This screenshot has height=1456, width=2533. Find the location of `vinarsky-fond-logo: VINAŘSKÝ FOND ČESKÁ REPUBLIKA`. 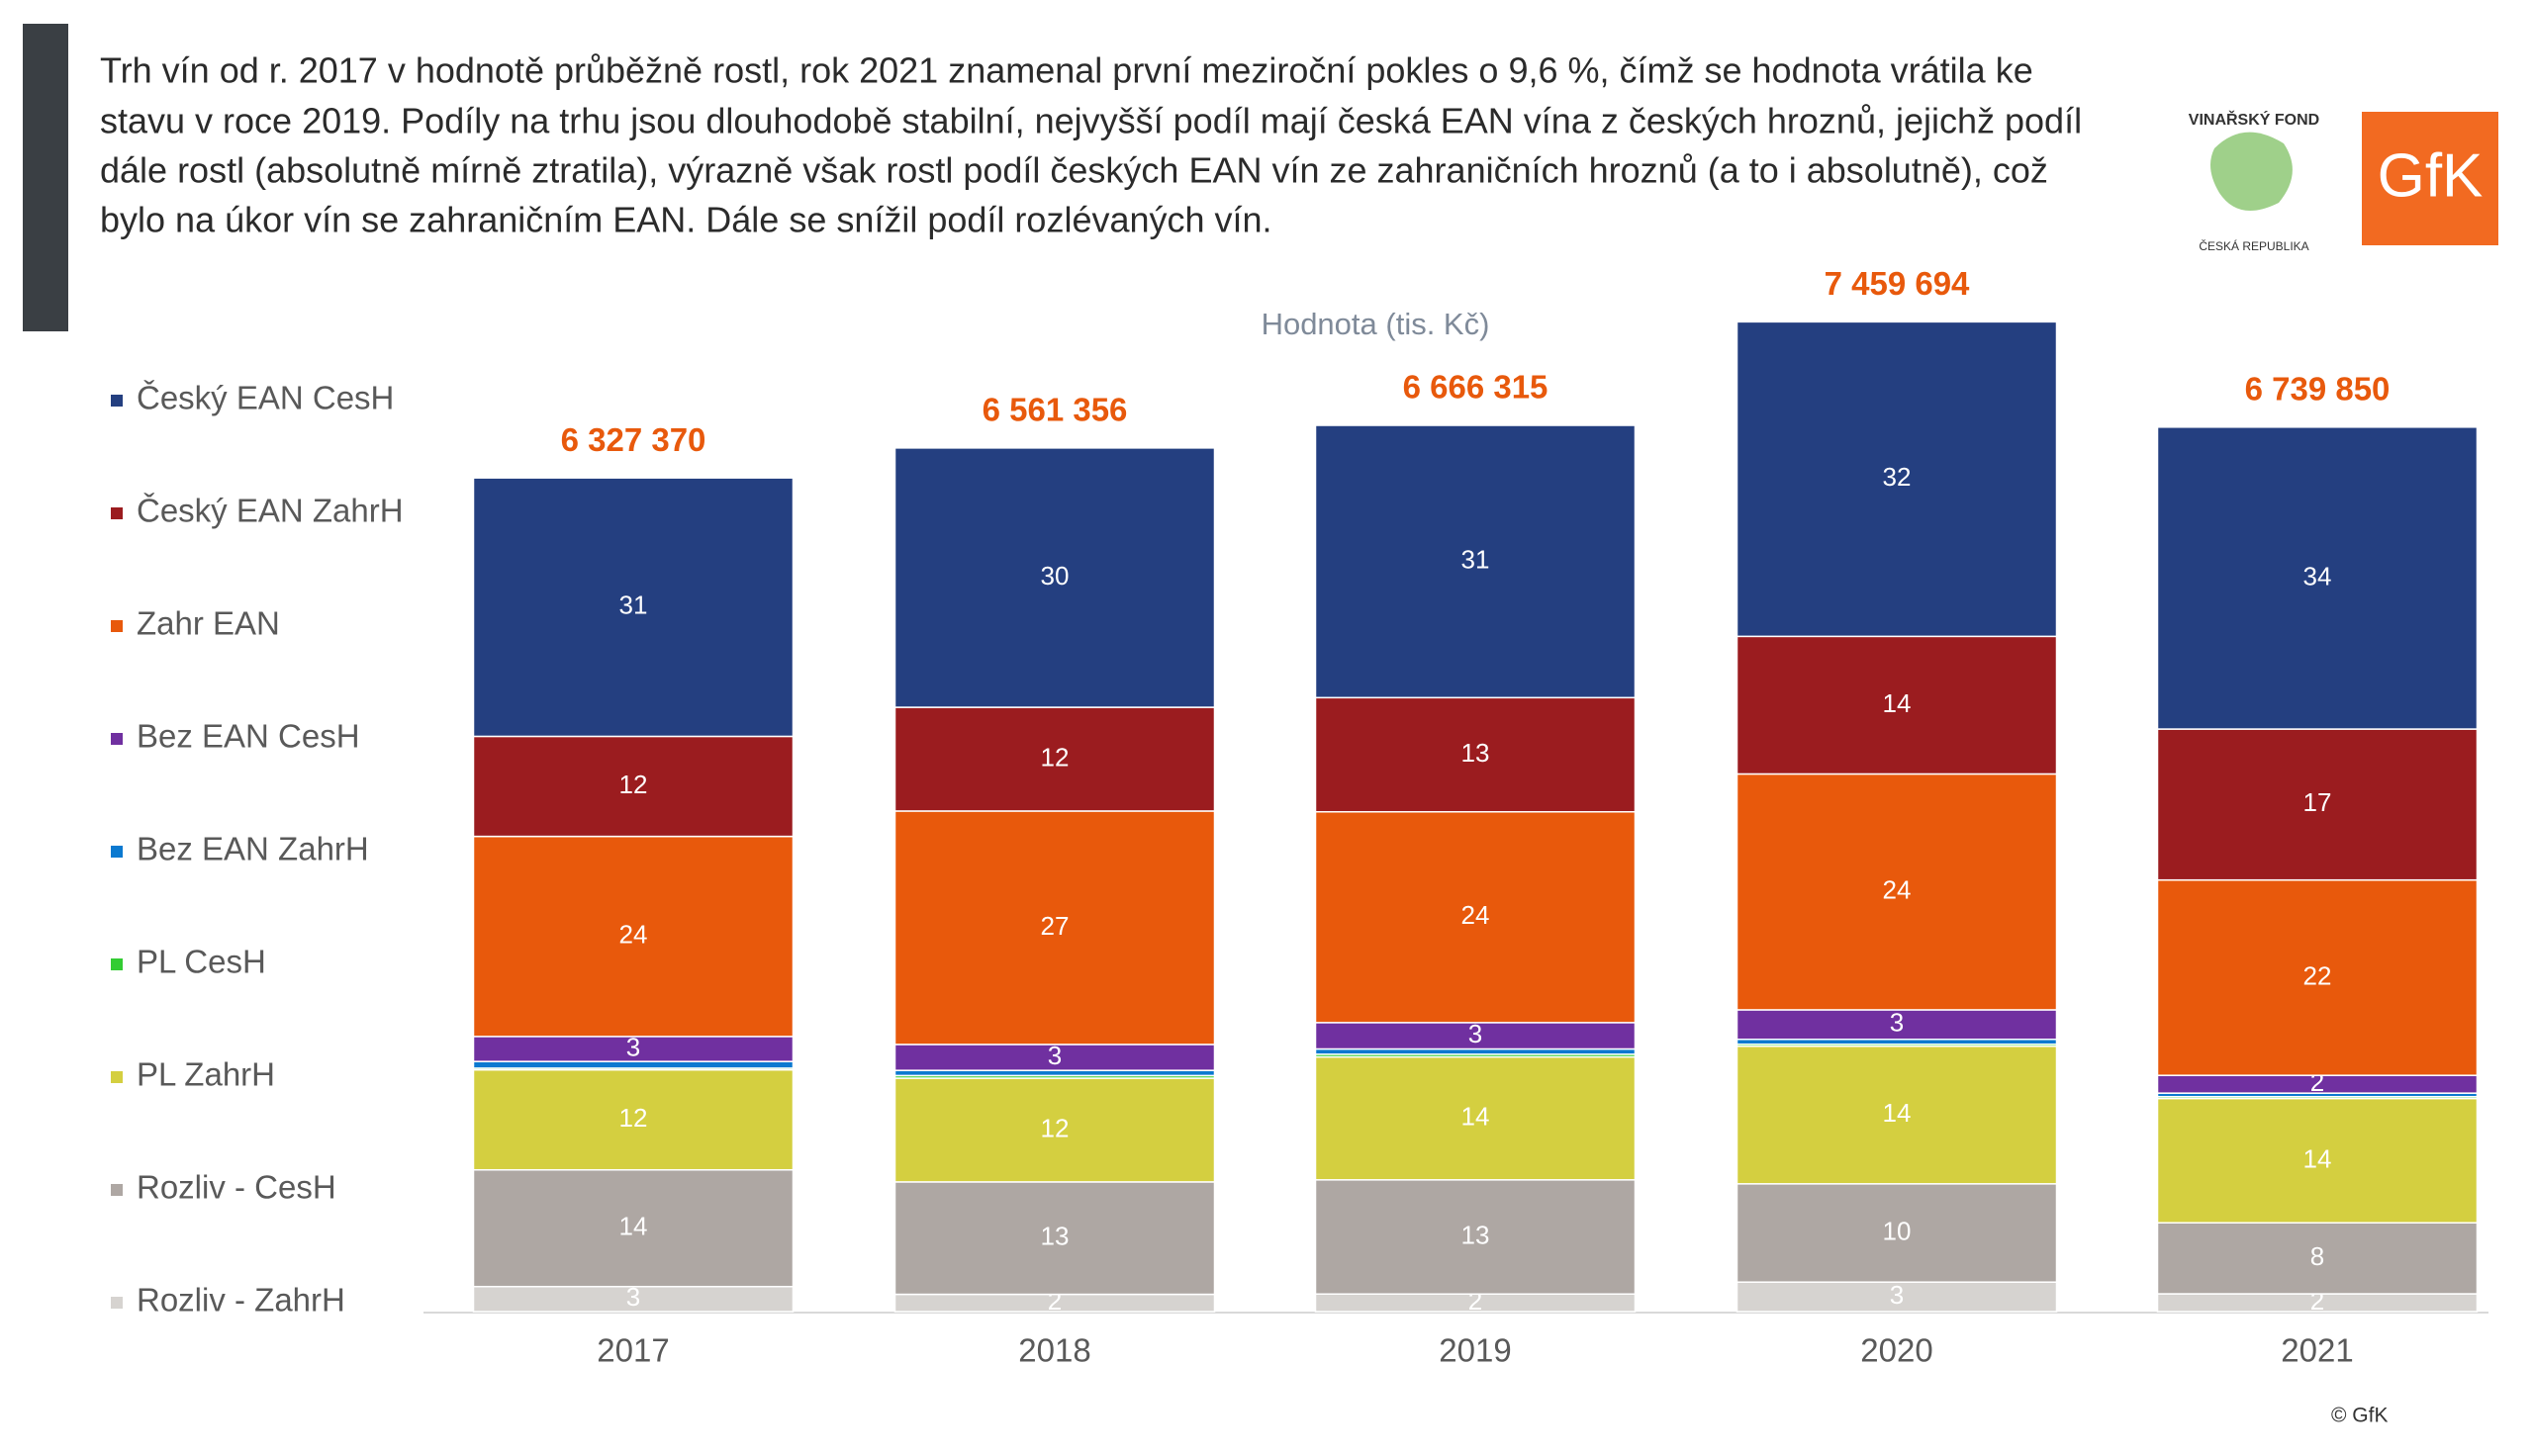

vinarsky-fond-logo: VINAŘSKÝ FOND ČESKÁ REPUBLIKA is located at coordinates (2254, 181).